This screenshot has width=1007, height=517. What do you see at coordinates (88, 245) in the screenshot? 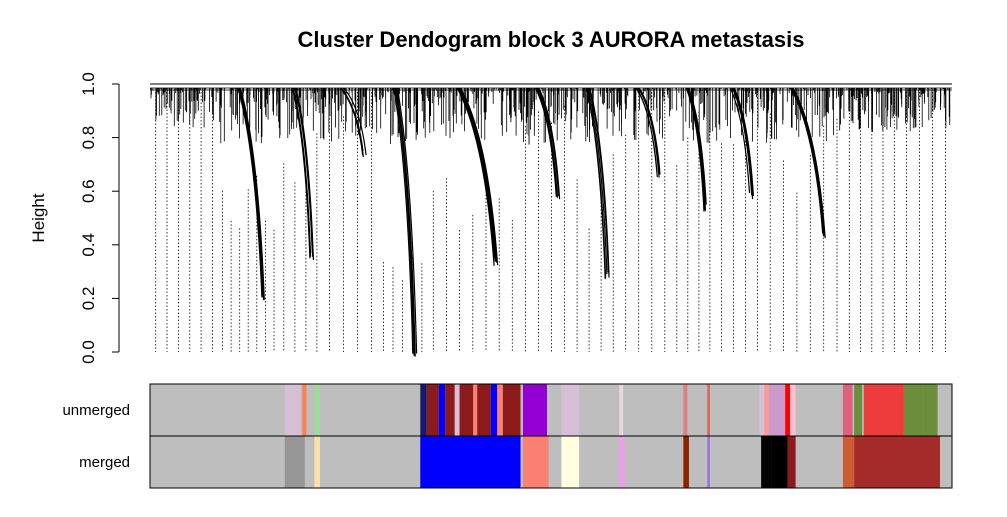
I see `y-tick-label: 0.4` at bounding box center [88, 245].